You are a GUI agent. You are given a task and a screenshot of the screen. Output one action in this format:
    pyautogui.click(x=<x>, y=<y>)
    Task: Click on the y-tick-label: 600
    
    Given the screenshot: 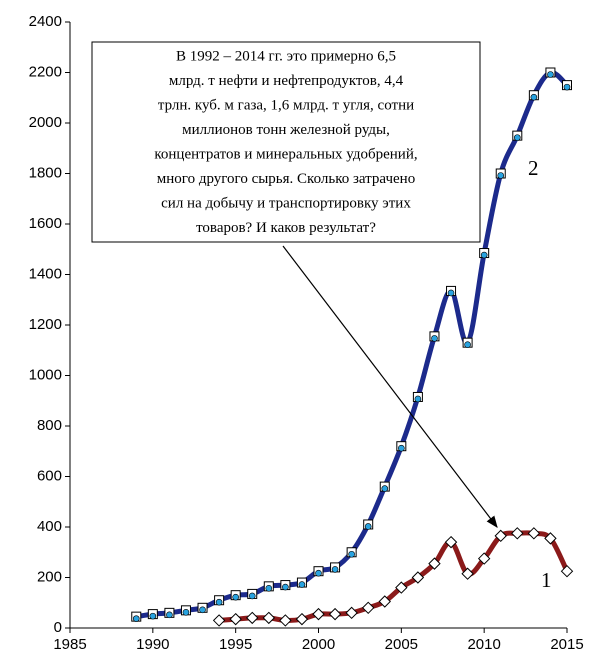 What is the action you would take?
    pyautogui.click(x=49, y=475)
    